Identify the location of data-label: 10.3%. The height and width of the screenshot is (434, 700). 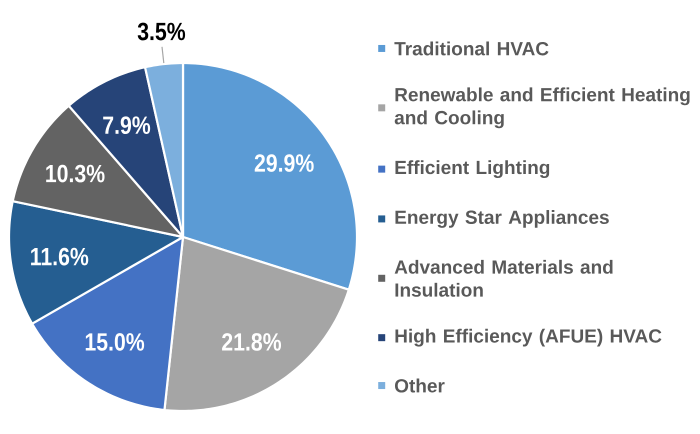
(75, 173).